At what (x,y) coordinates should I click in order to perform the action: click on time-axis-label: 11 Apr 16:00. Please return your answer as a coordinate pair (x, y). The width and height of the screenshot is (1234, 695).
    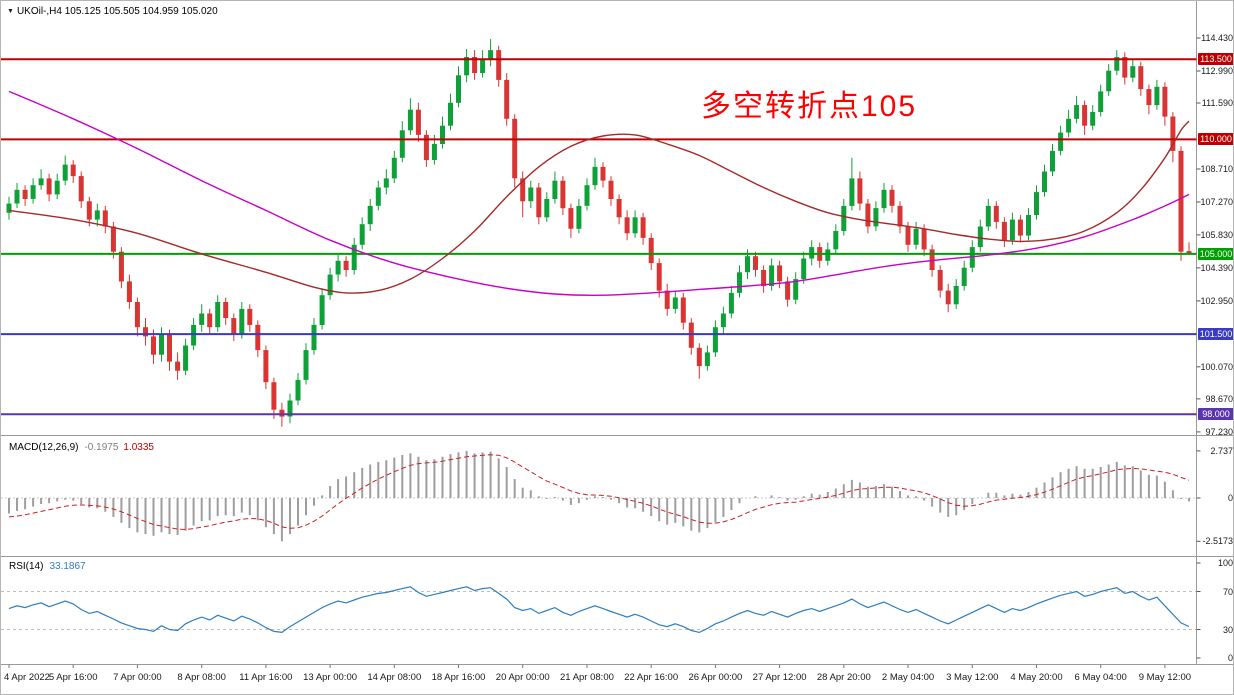
    Looking at the image, I should click on (266, 677).